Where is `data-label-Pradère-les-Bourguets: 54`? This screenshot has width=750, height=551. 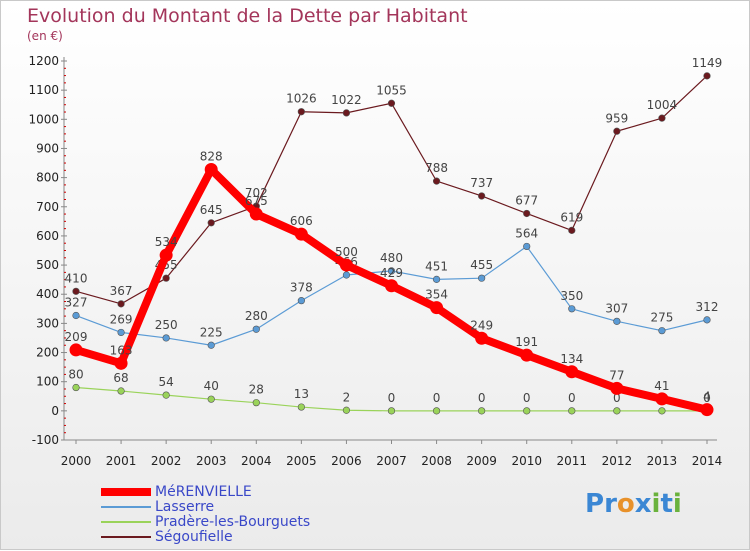
data-label-Pradère-les-Bourguets: 54 is located at coordinates (166, 382).